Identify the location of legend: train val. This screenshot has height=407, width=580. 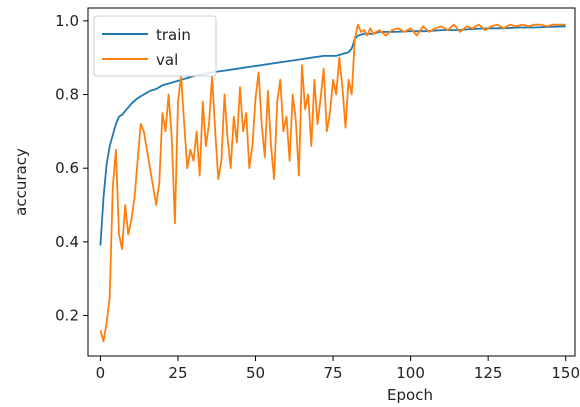
(155, 46).